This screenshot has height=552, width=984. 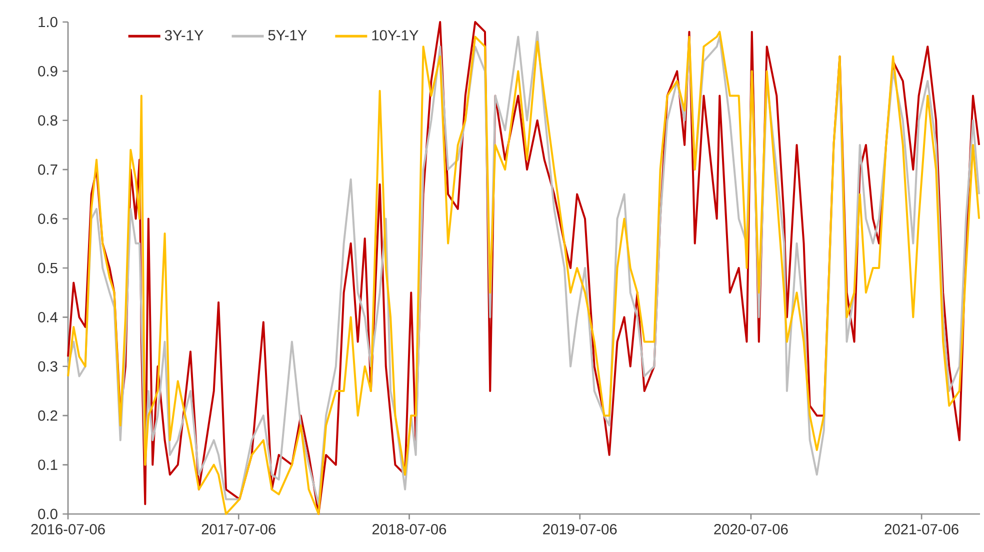 What do you see at coordinates (580, 529) in the screenshot?
I see `x-tick-label: 2019-07-06` at bounding box center [580, 529].